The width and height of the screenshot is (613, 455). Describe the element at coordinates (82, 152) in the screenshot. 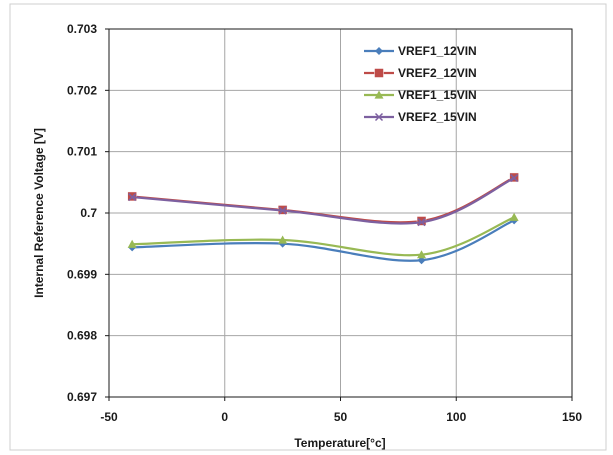

I see `y-tick-label: 0.701` at that location.